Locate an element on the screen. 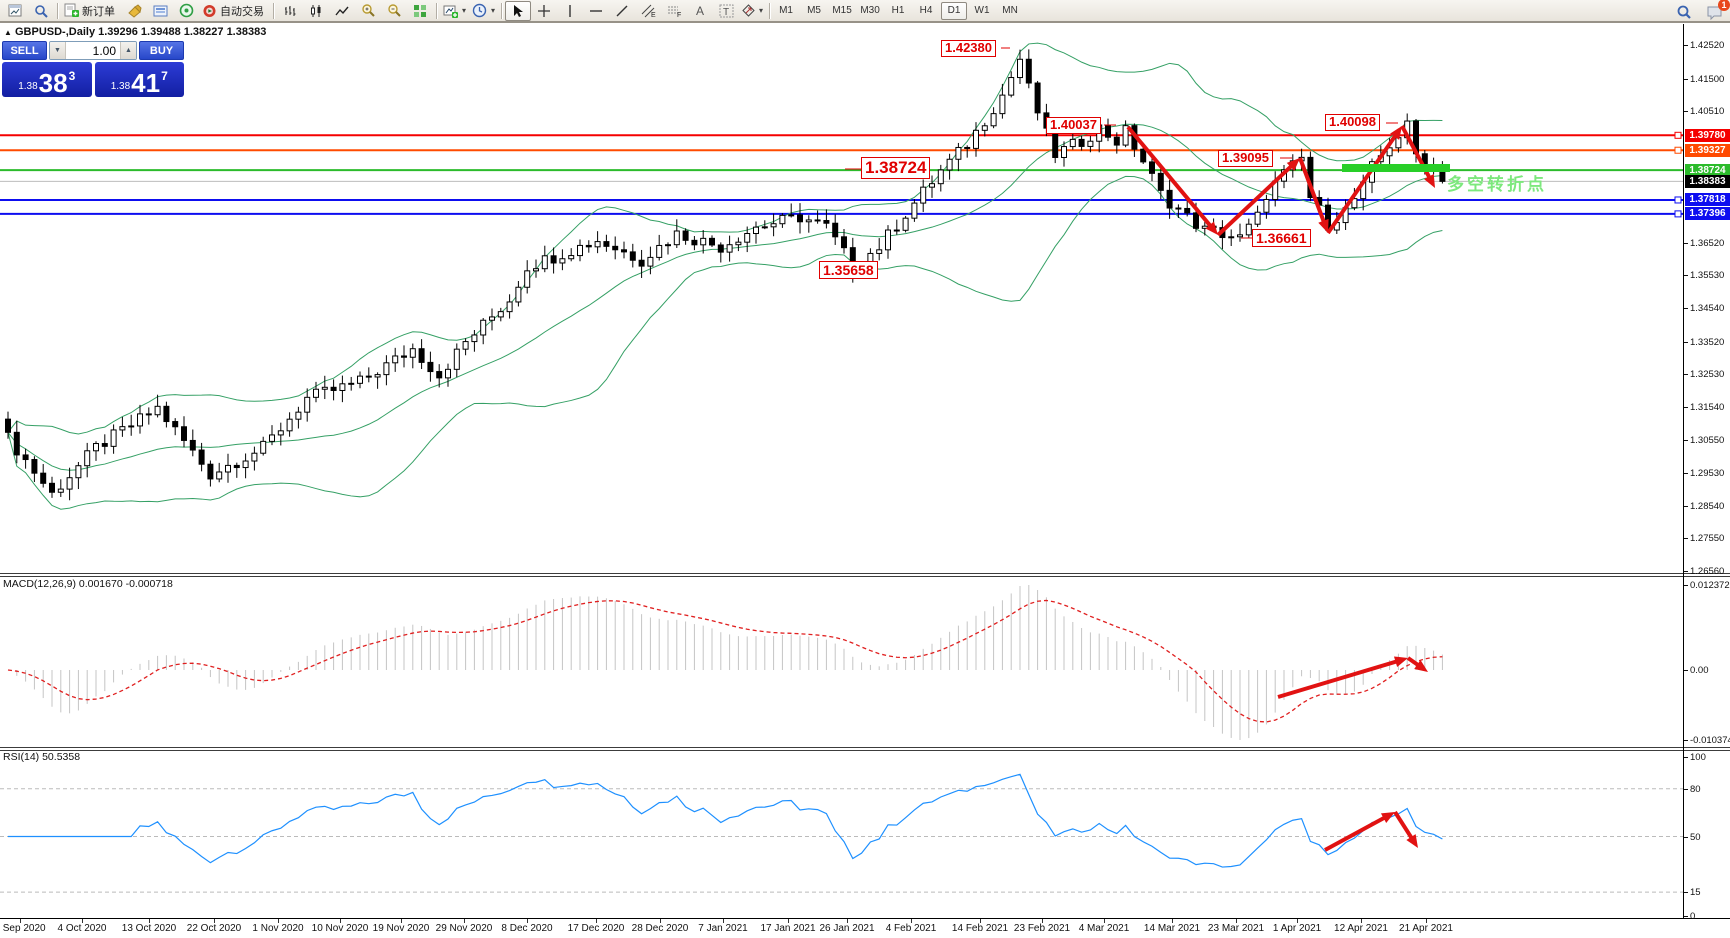 The height and width of the screenshot is (938, 1730). line-chart-icon is located at coordinates (342, 10).